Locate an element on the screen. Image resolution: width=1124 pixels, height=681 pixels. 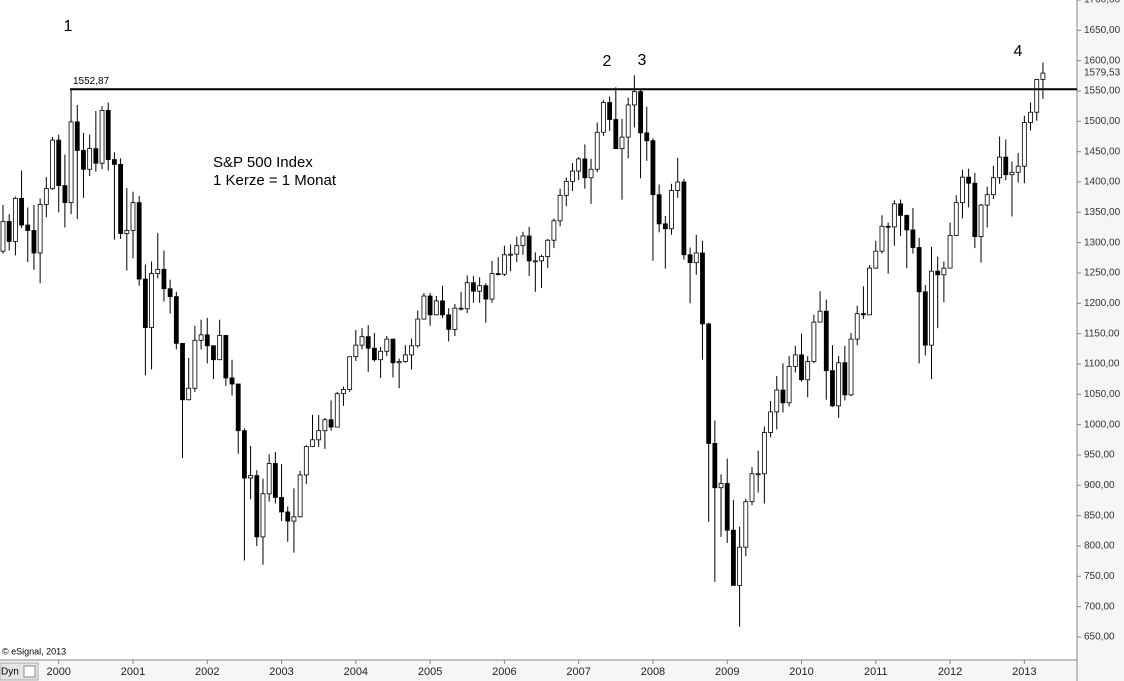
y-tick-label: 1650,00 is located at coordinates (1102, 30).